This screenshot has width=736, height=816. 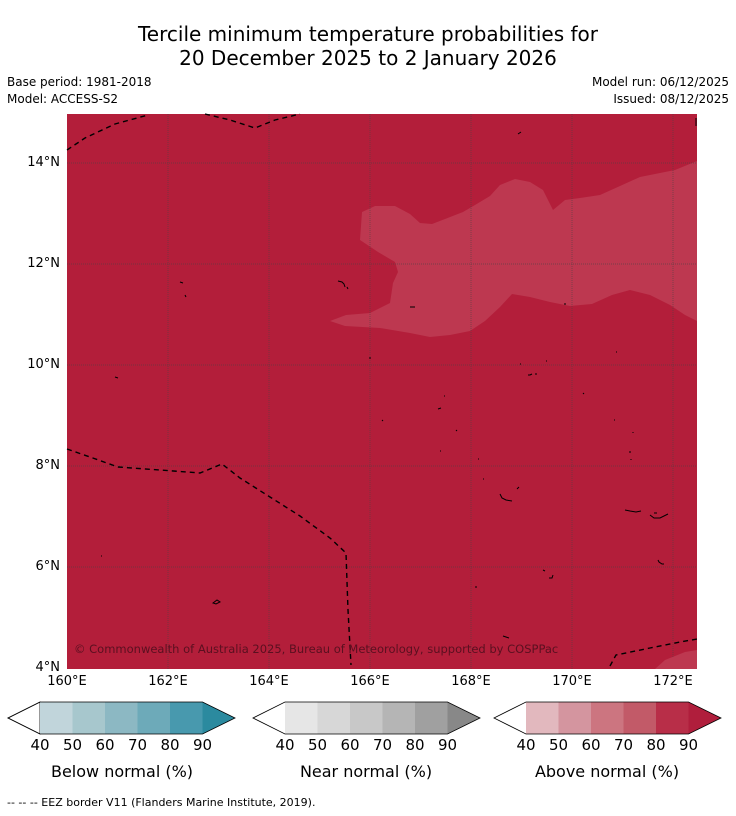 I want to click on colorbar-near-tick: 60, so click(x=350, y=745).